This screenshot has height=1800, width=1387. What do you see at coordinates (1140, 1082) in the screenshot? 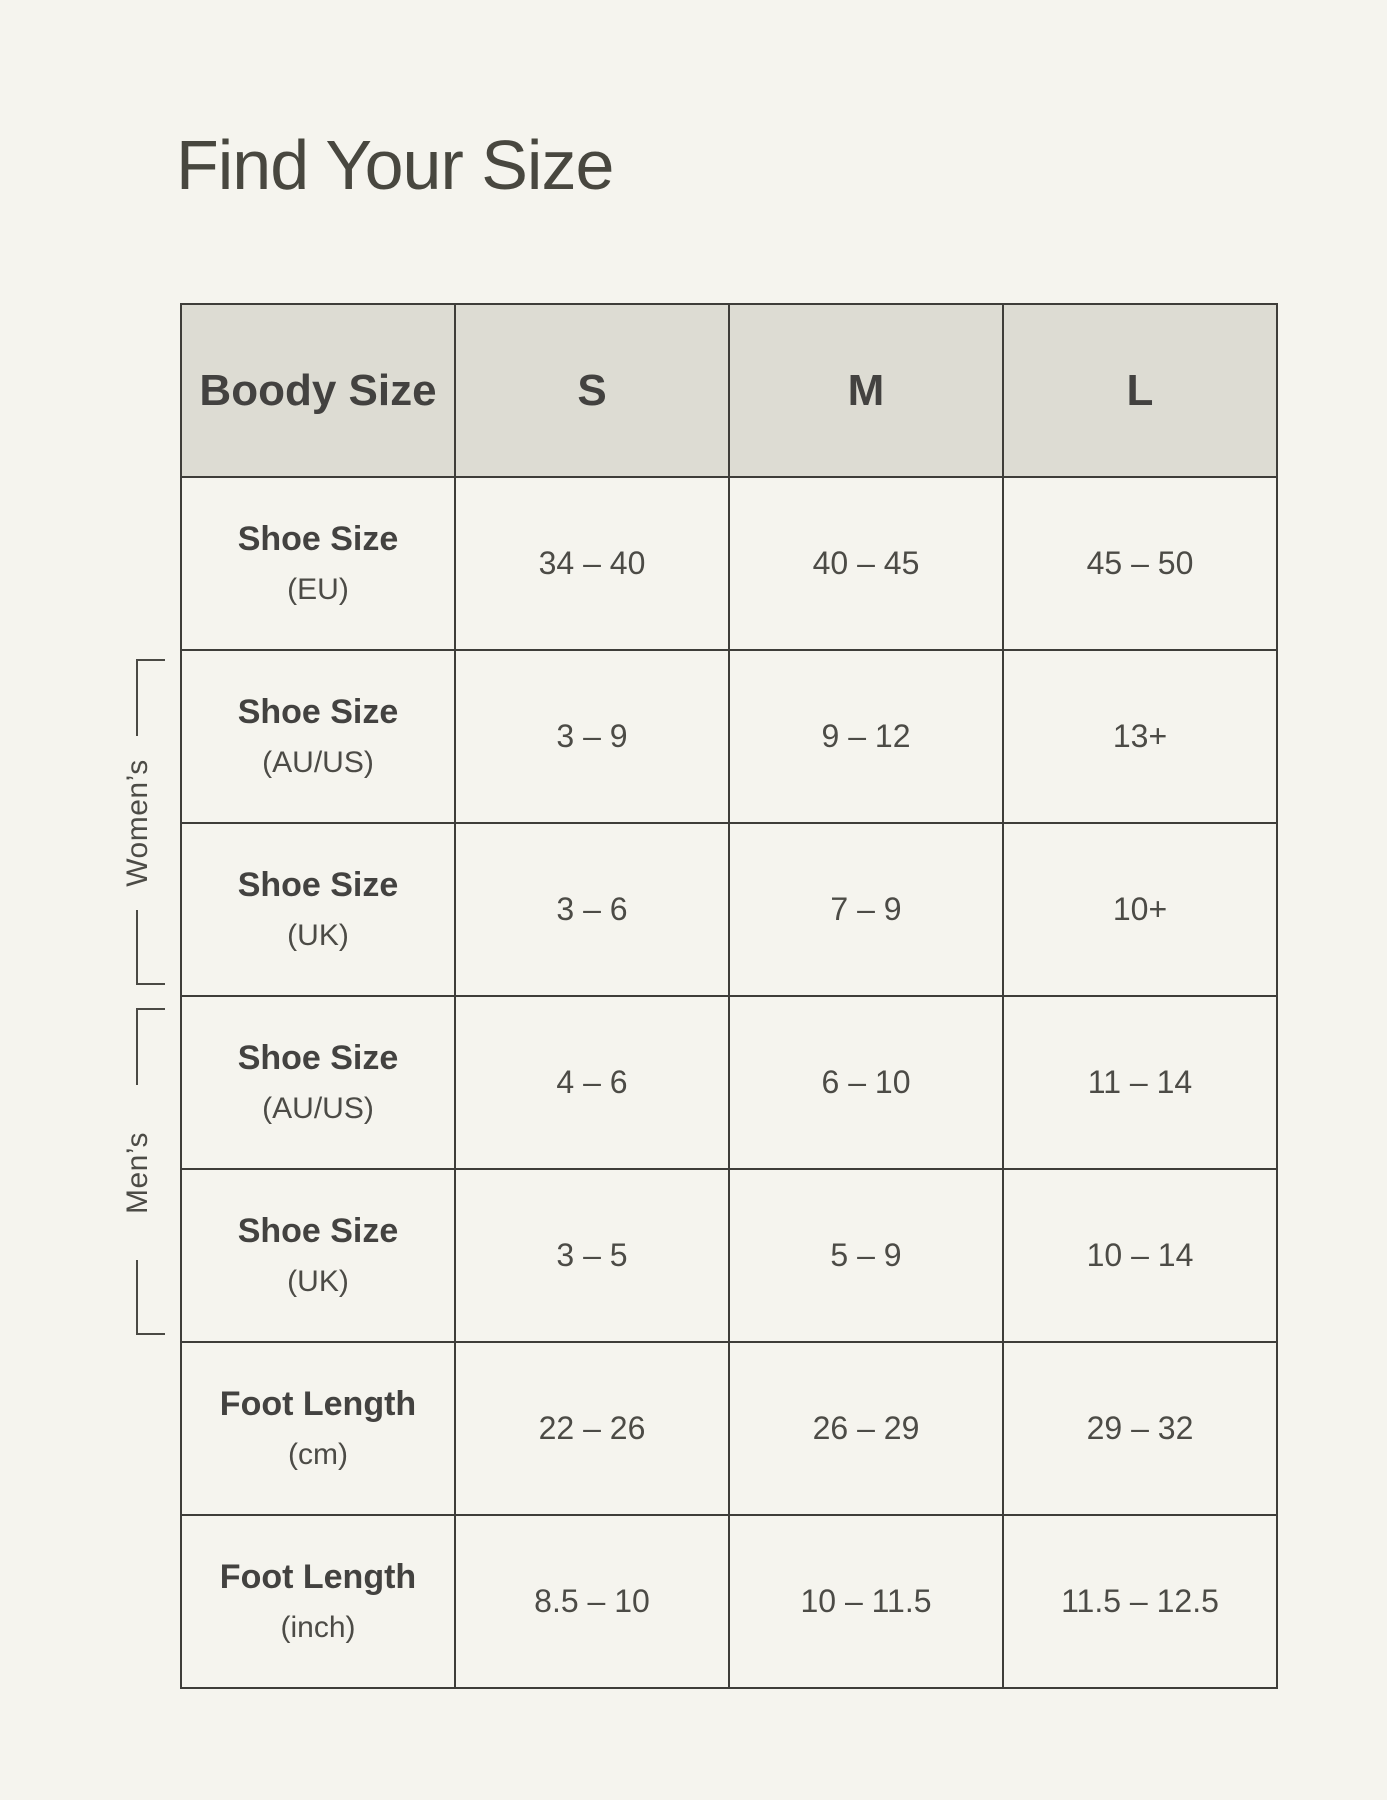
I see `cell-l: 11 – 14` at bounding box center [1140, 1082].